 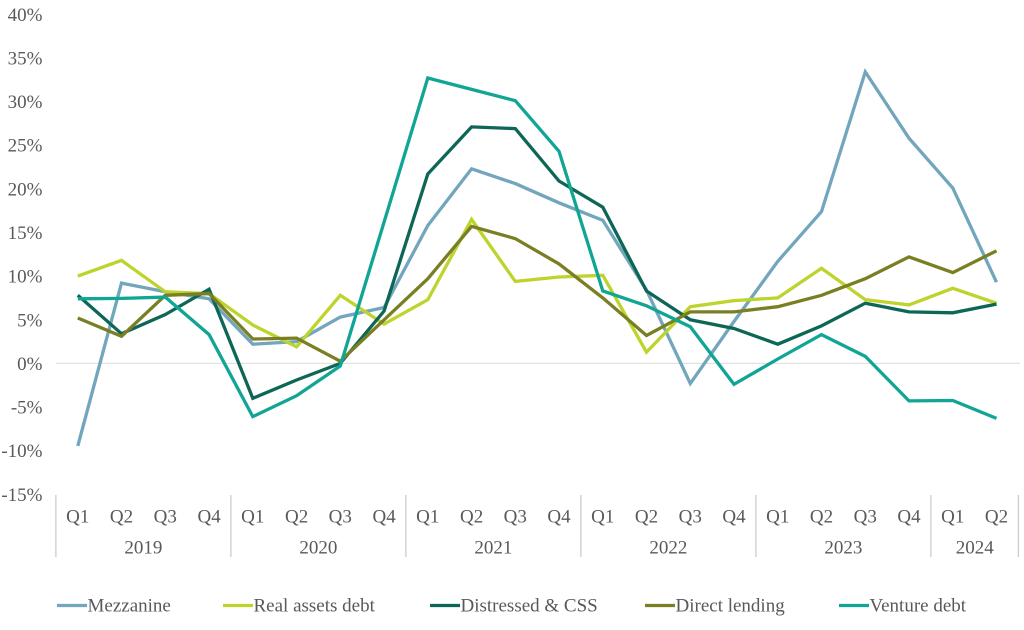 What do you see at coordinates (25, 277) in the screenshot?
I see `svg-text: 10%` at bounding box center [25, 277].